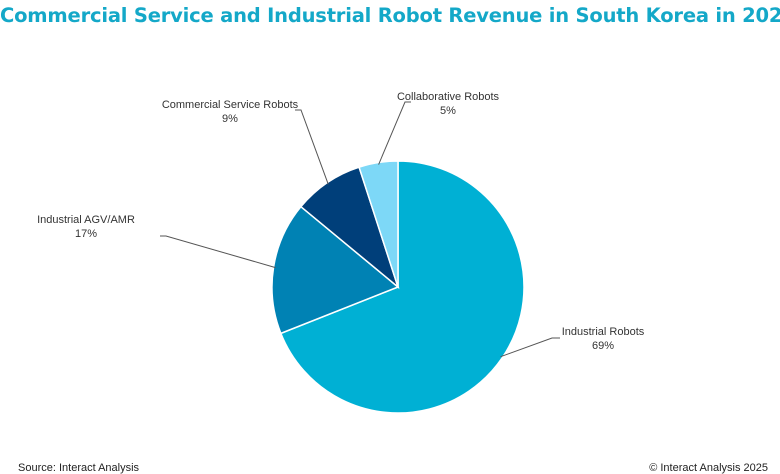 This screenshot has height=474, width=780. I want to click on copyright-note: © Interact Analysis 2025, so click(708, 468).